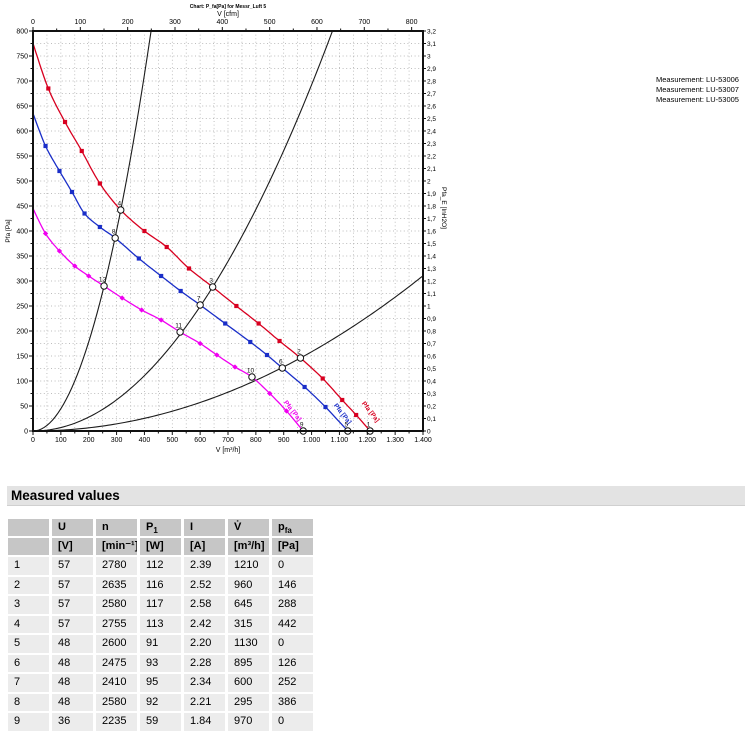 Image resolution: width=750 pixels, height=734 pixels. Describe the element at coordinates (61, 440) in the screenshot. I see `bottom-axis-tick-label: 100` at that location.